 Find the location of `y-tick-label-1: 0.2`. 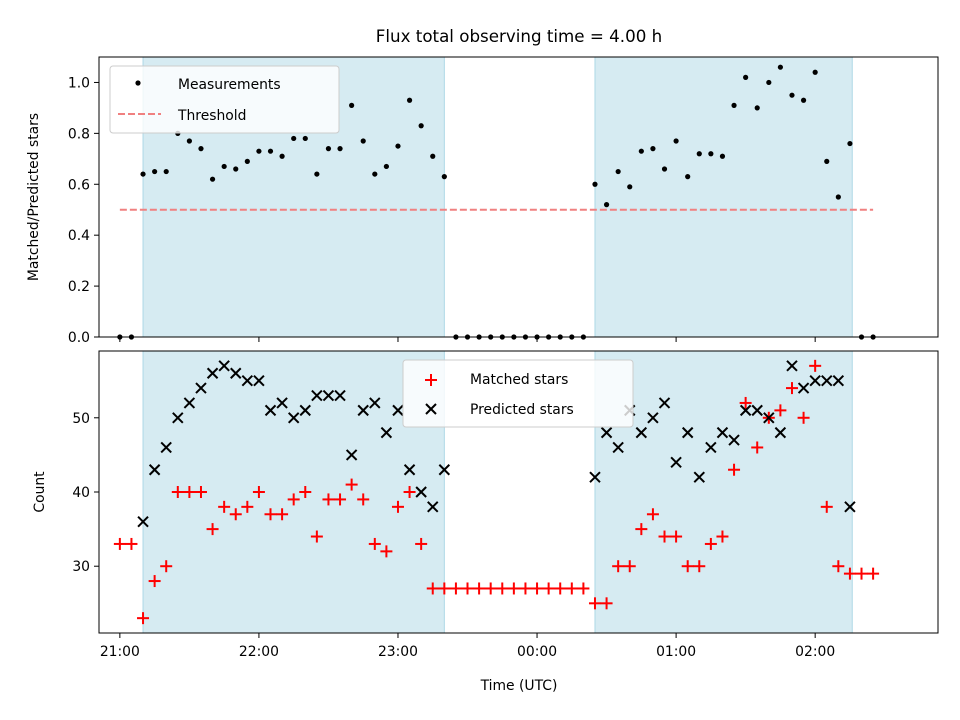

y-tick-label-1: 0.2 is located at coordinates (79, 287).